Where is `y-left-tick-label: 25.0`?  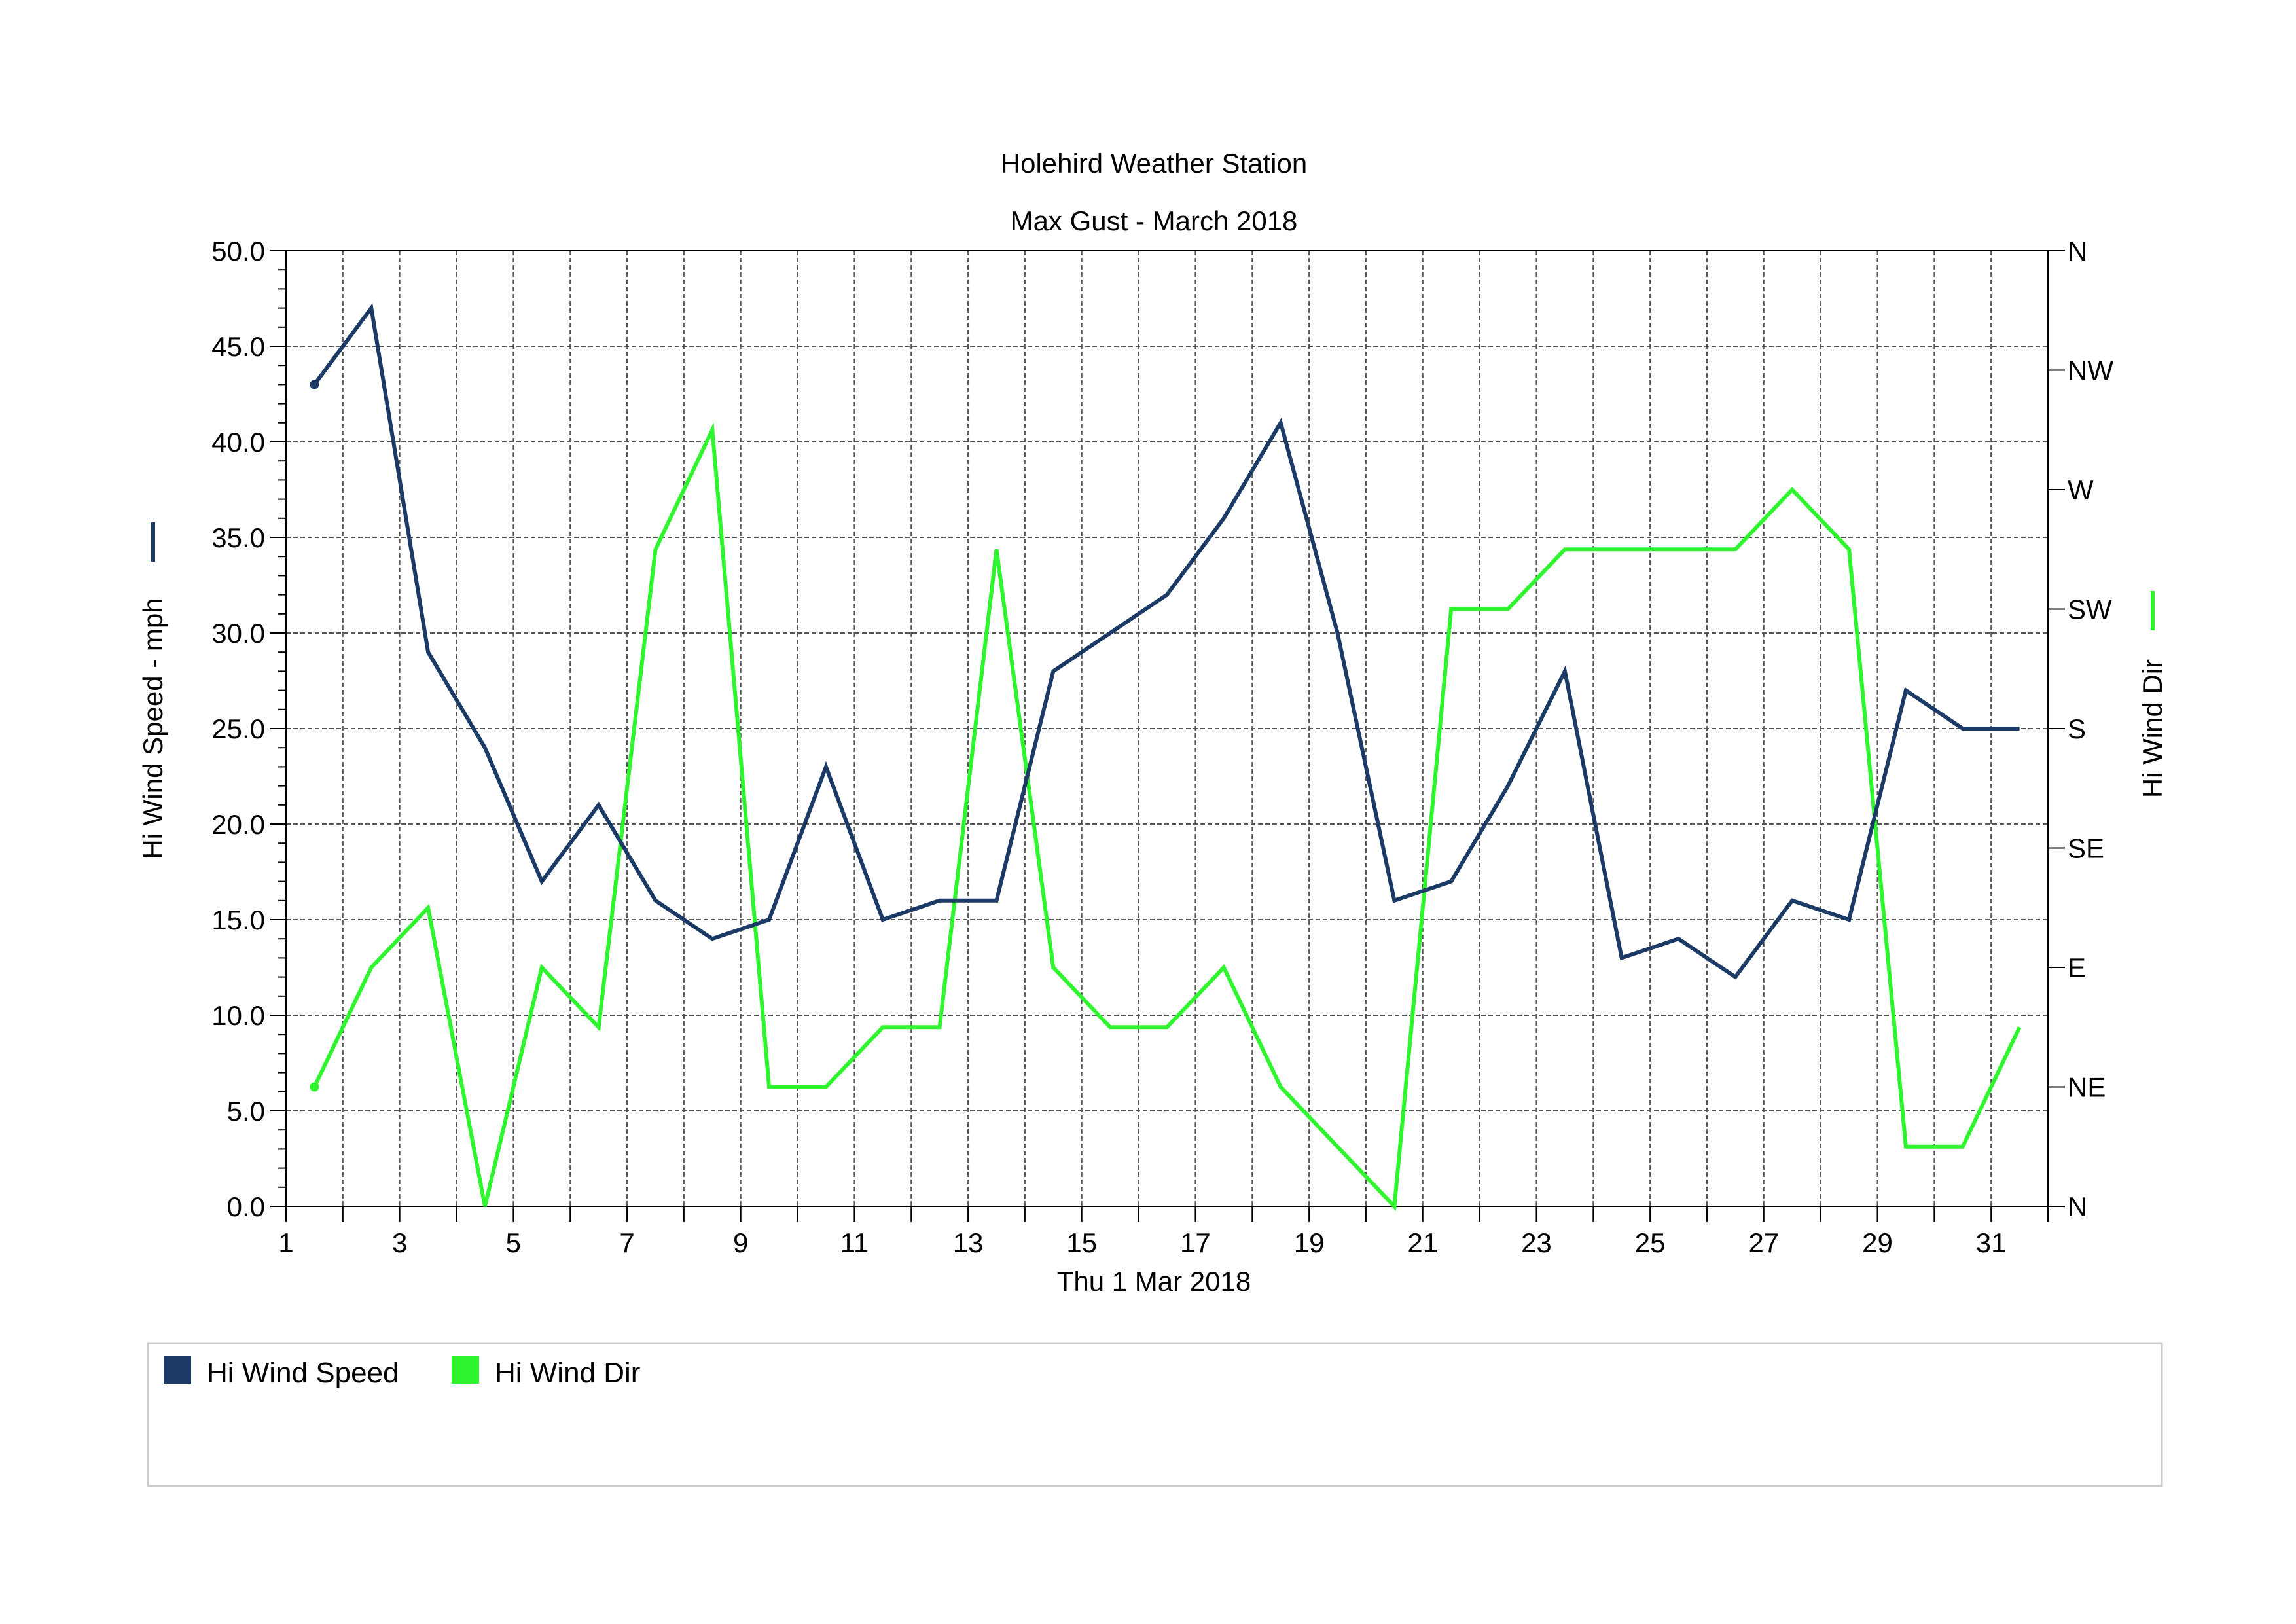 y-left-tick-label: 25.0 is located at coordinates (238, 728).